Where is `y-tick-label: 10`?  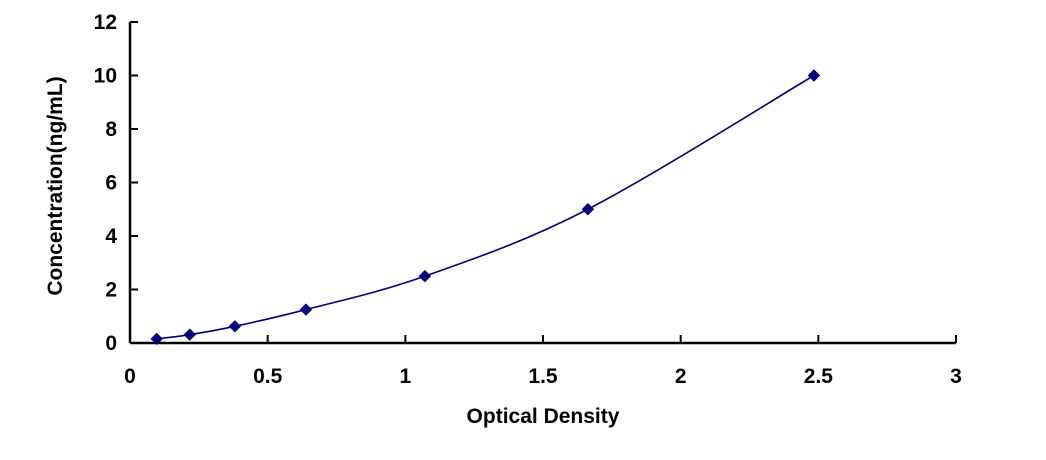 y-tick-label: 10 is located at coordinates (105, 76).